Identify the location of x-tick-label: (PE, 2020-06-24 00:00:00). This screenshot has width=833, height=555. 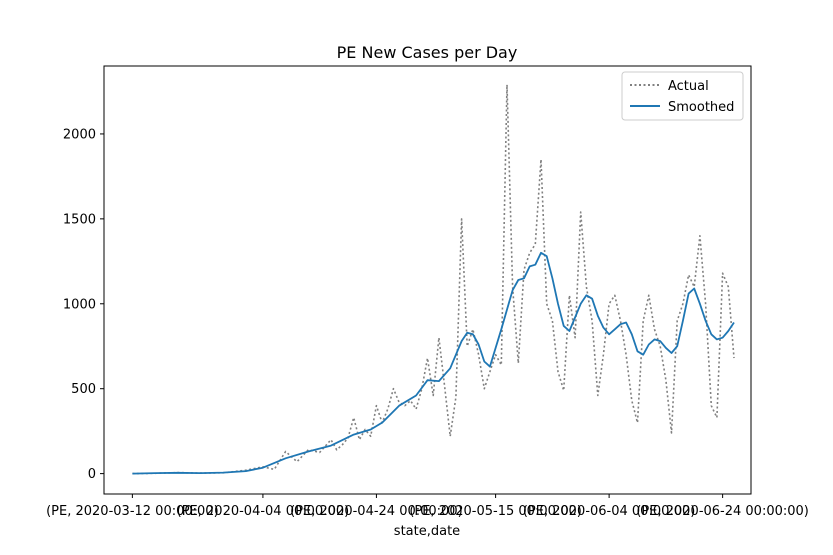
(722, 511).